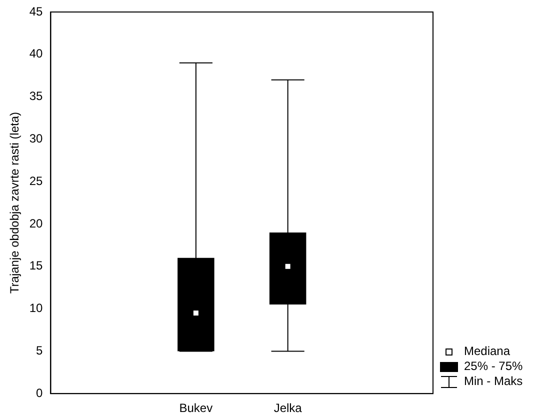  Describe the element at coordinates (36, 308) in the screenshot. I see `y-tick-label: 10` at that location.